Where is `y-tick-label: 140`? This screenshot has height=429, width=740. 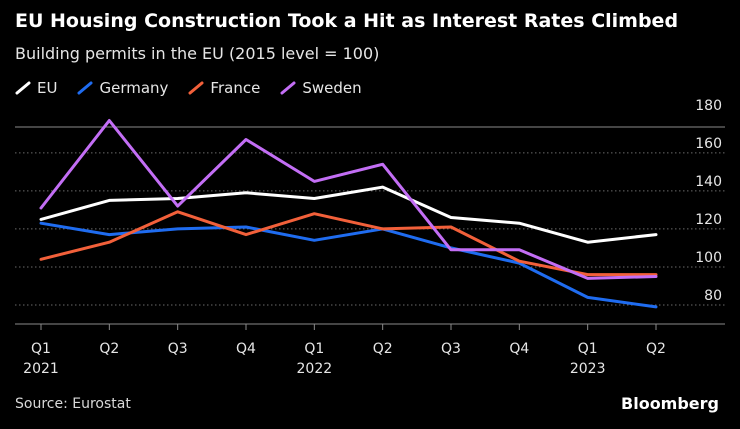 y-tick-label: 140 is located at coordinates (708, 182).